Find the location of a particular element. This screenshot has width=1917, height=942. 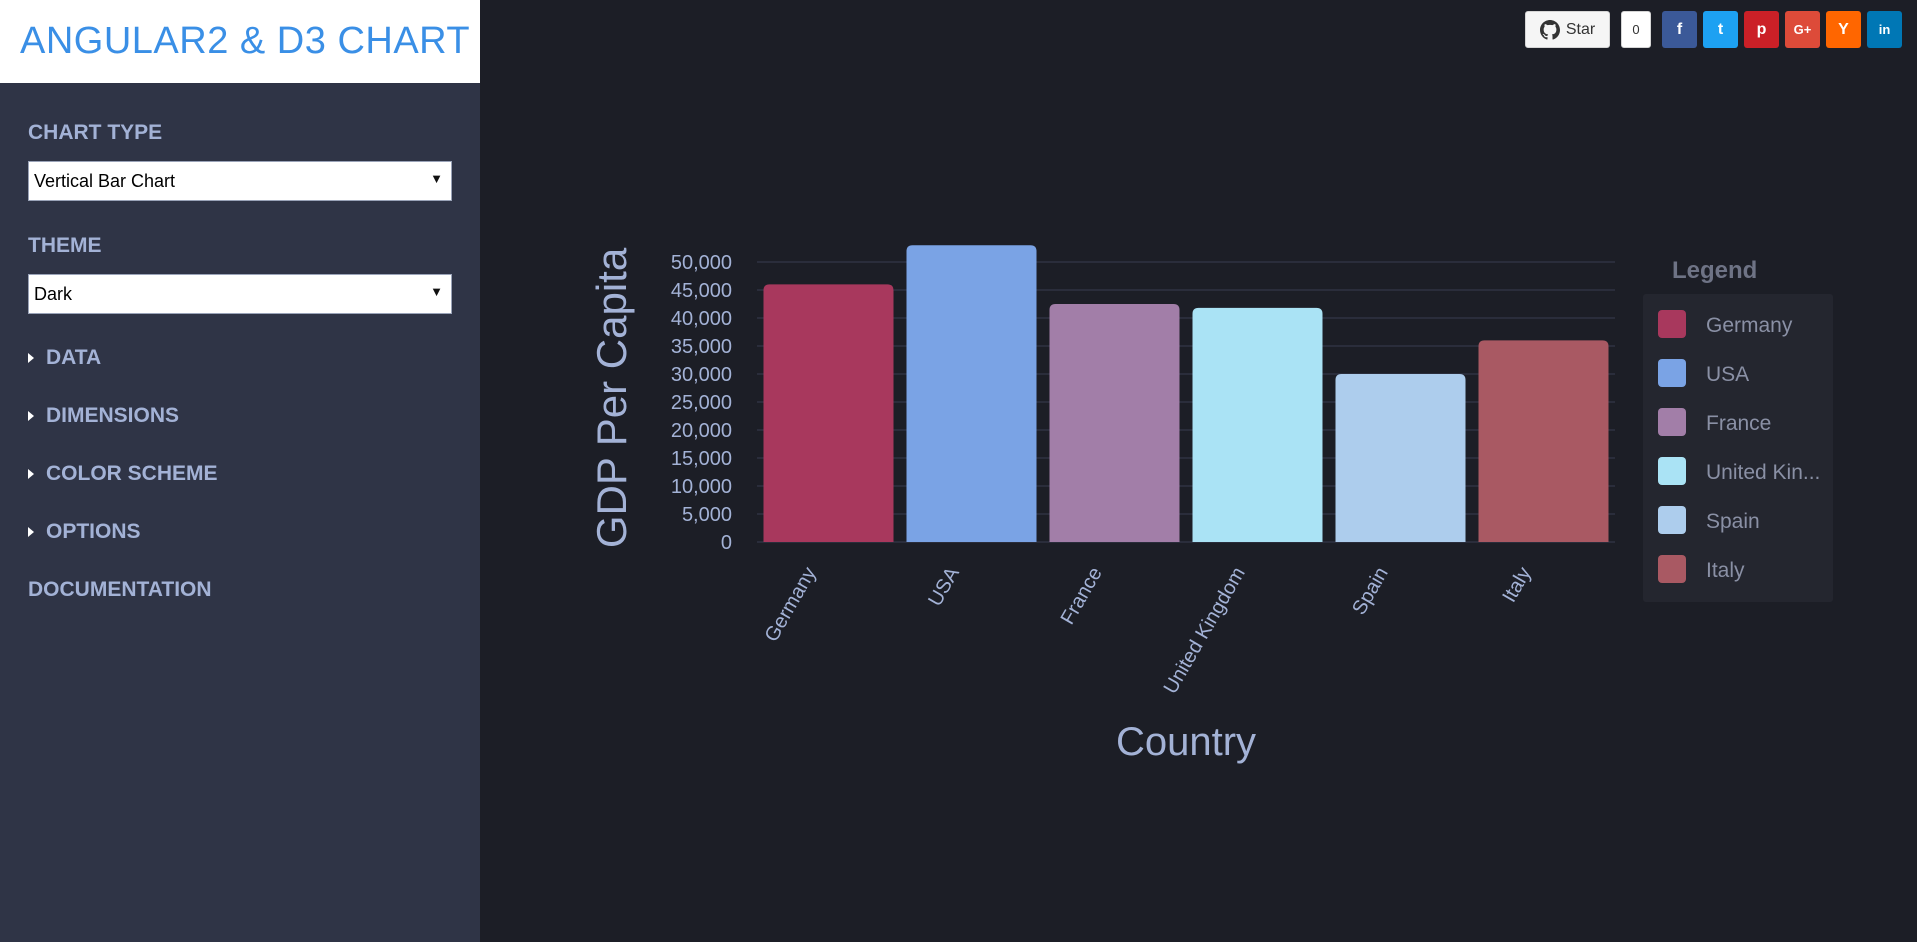

theme-selected-value: Dark is located at coordinates (53, 293).